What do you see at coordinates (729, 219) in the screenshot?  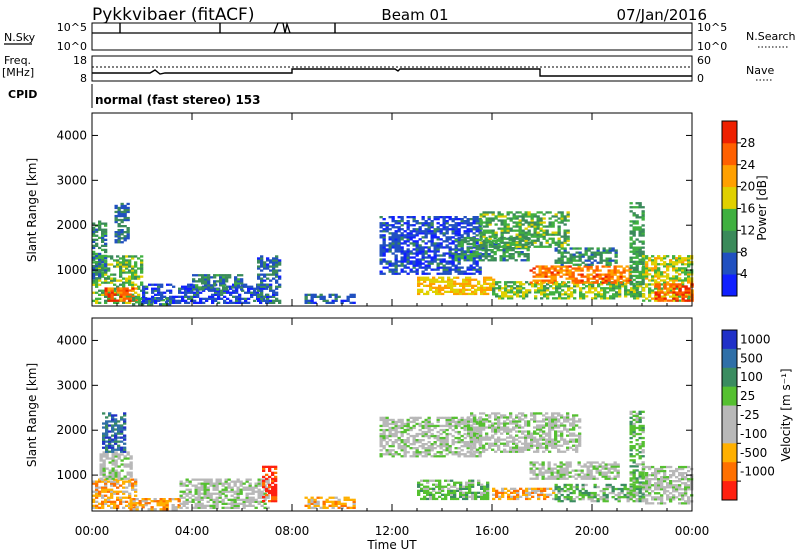 I see `power-colorbar-segment` at bounding box center [729, 219].